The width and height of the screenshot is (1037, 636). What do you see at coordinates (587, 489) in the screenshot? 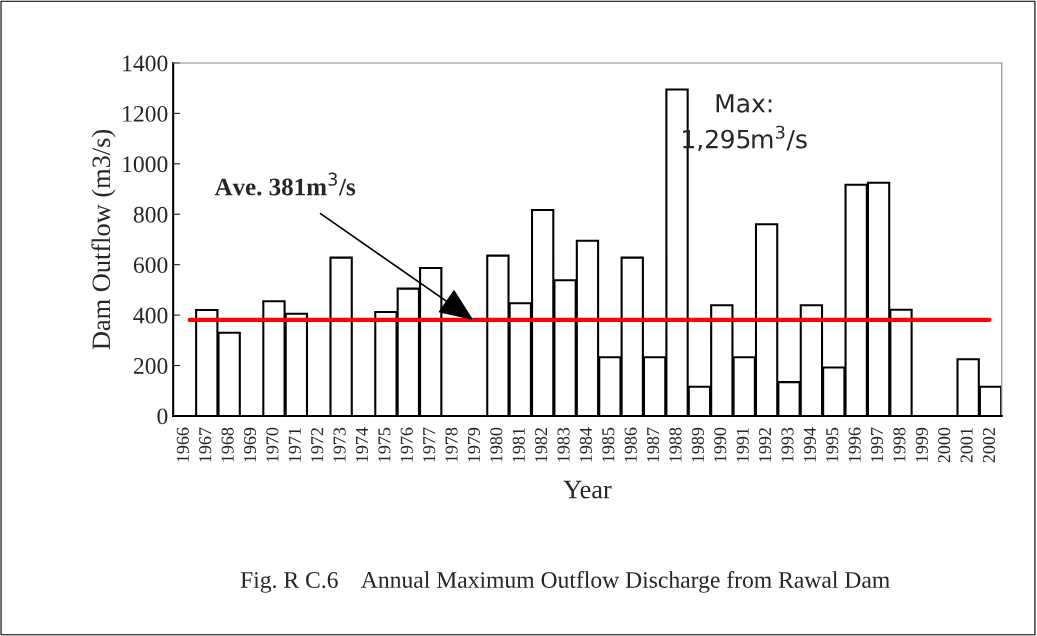
I see `x-axis-title: Year` at bounding box center [587, 489].